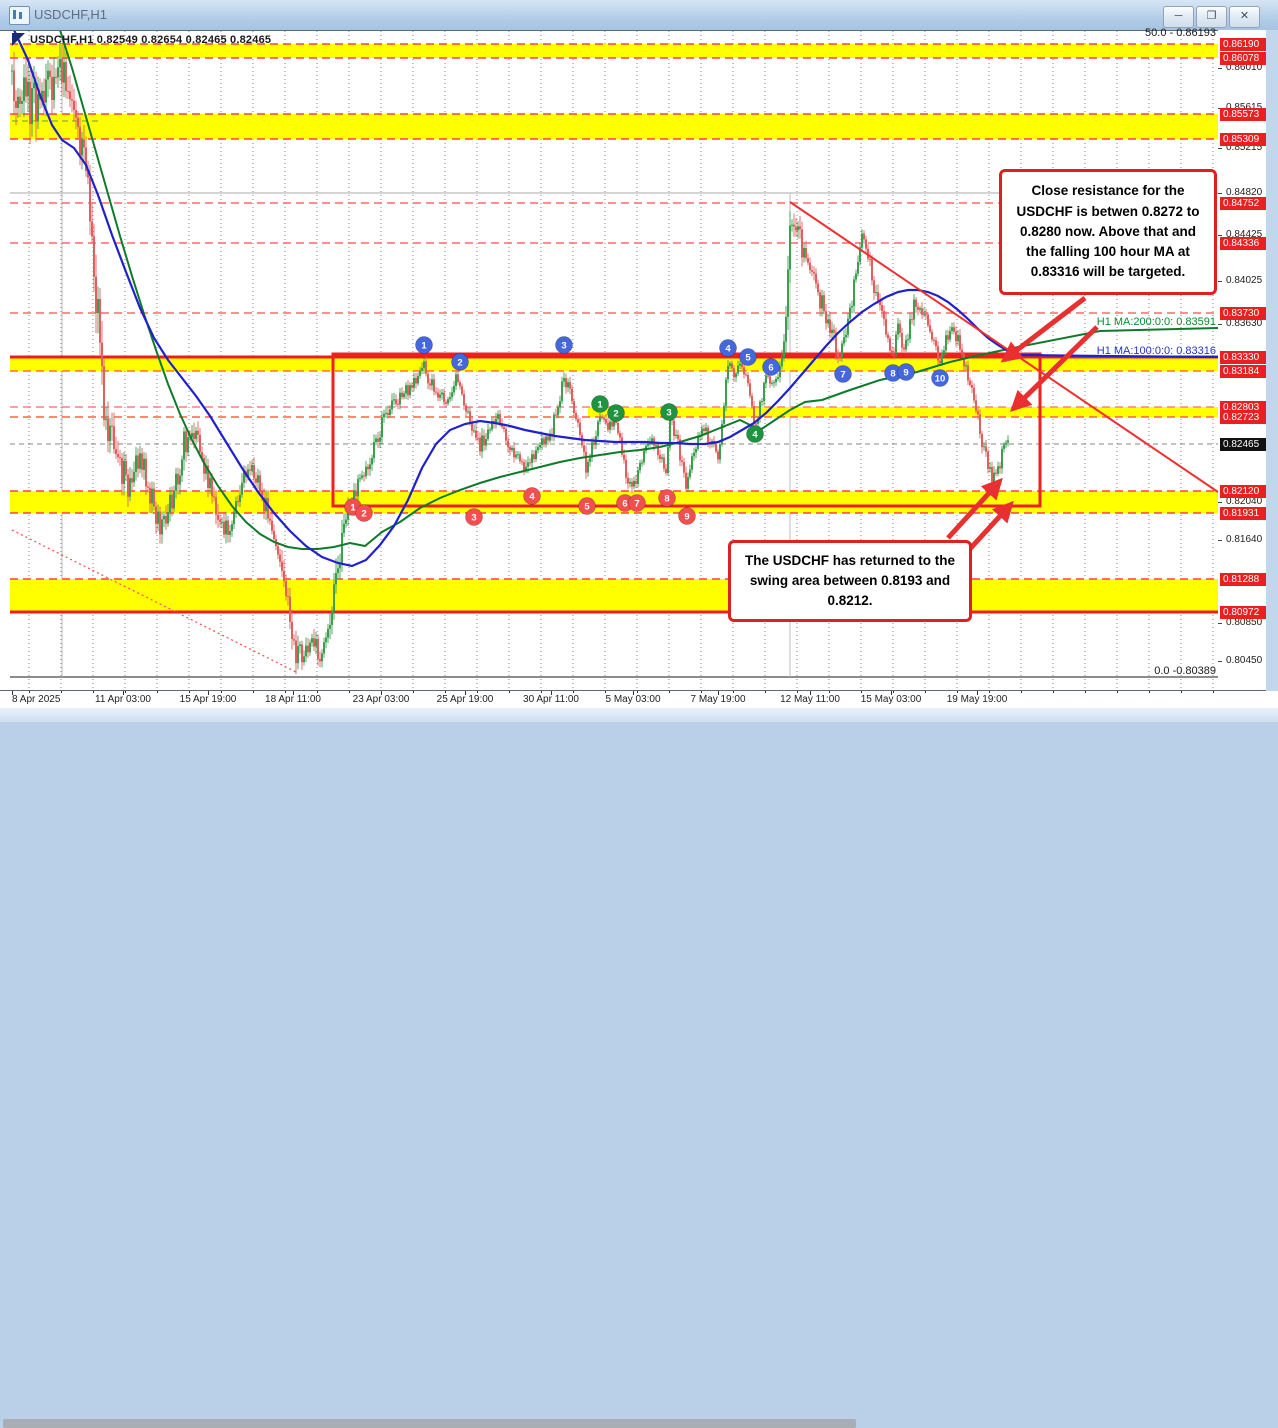  I want to click on time-tick-label: 23 Apr 03:00, so click(381, 699).